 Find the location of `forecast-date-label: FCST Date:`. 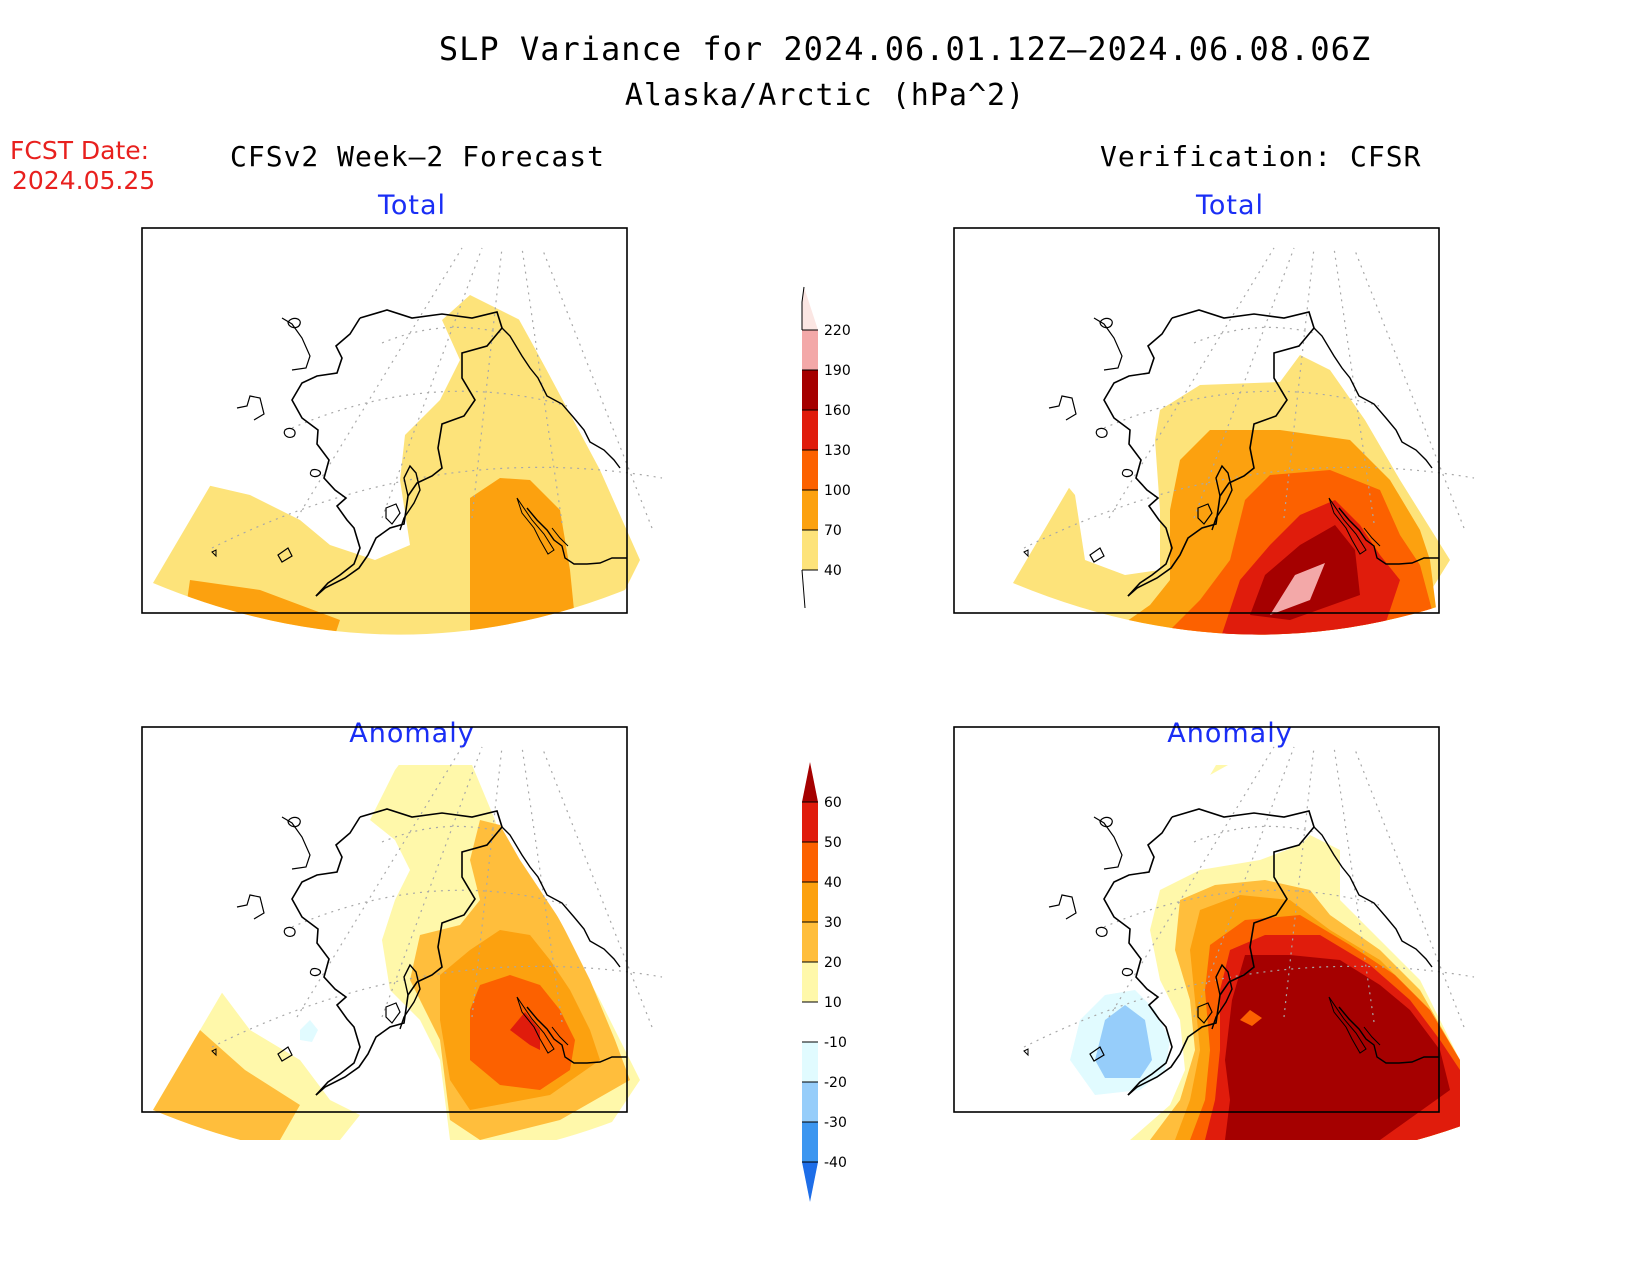

forecast-date-label: FCST Date: is located at coordinates (80, 150).